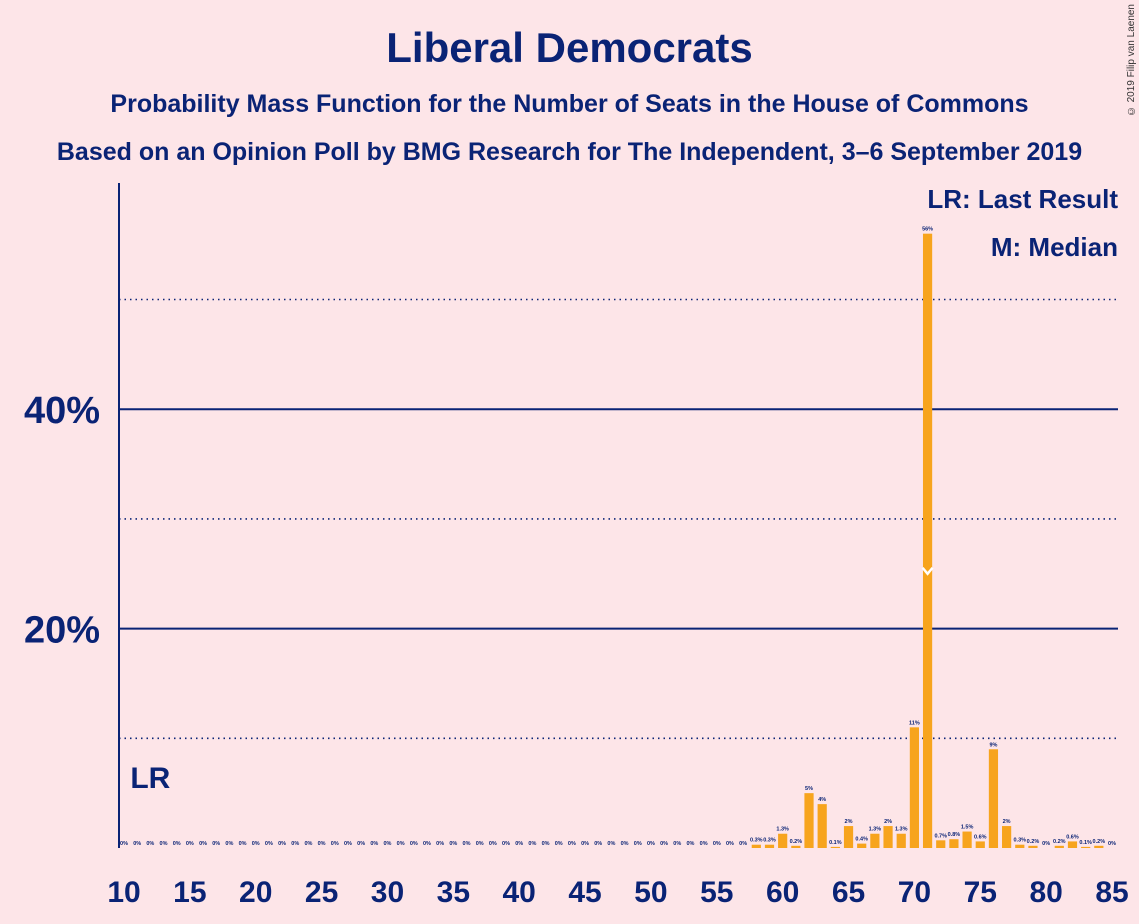 The width and height of the screenshot is (1139, 924). I want to click on bar-label-10: 0%, so click(124, 844).